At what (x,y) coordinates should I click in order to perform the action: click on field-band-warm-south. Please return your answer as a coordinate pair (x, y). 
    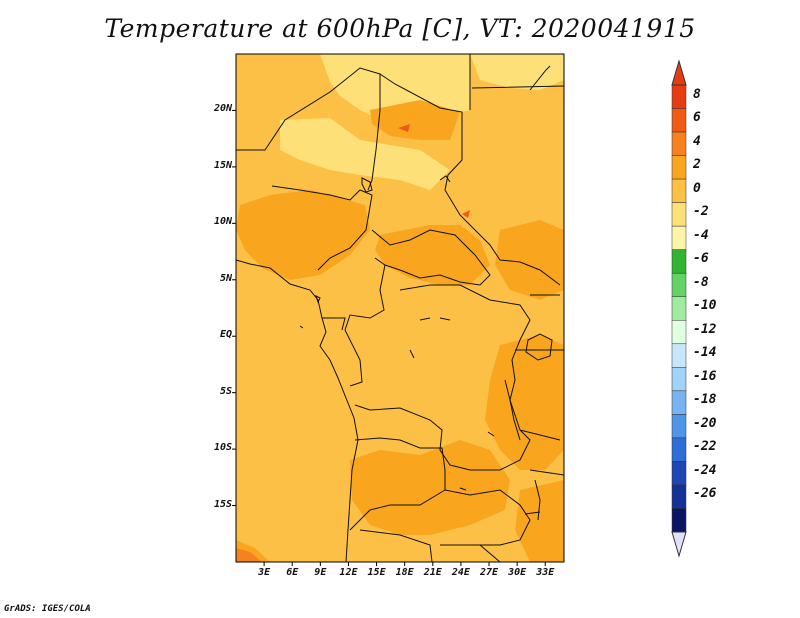
    Looking at the image, I should click on (430, 487).